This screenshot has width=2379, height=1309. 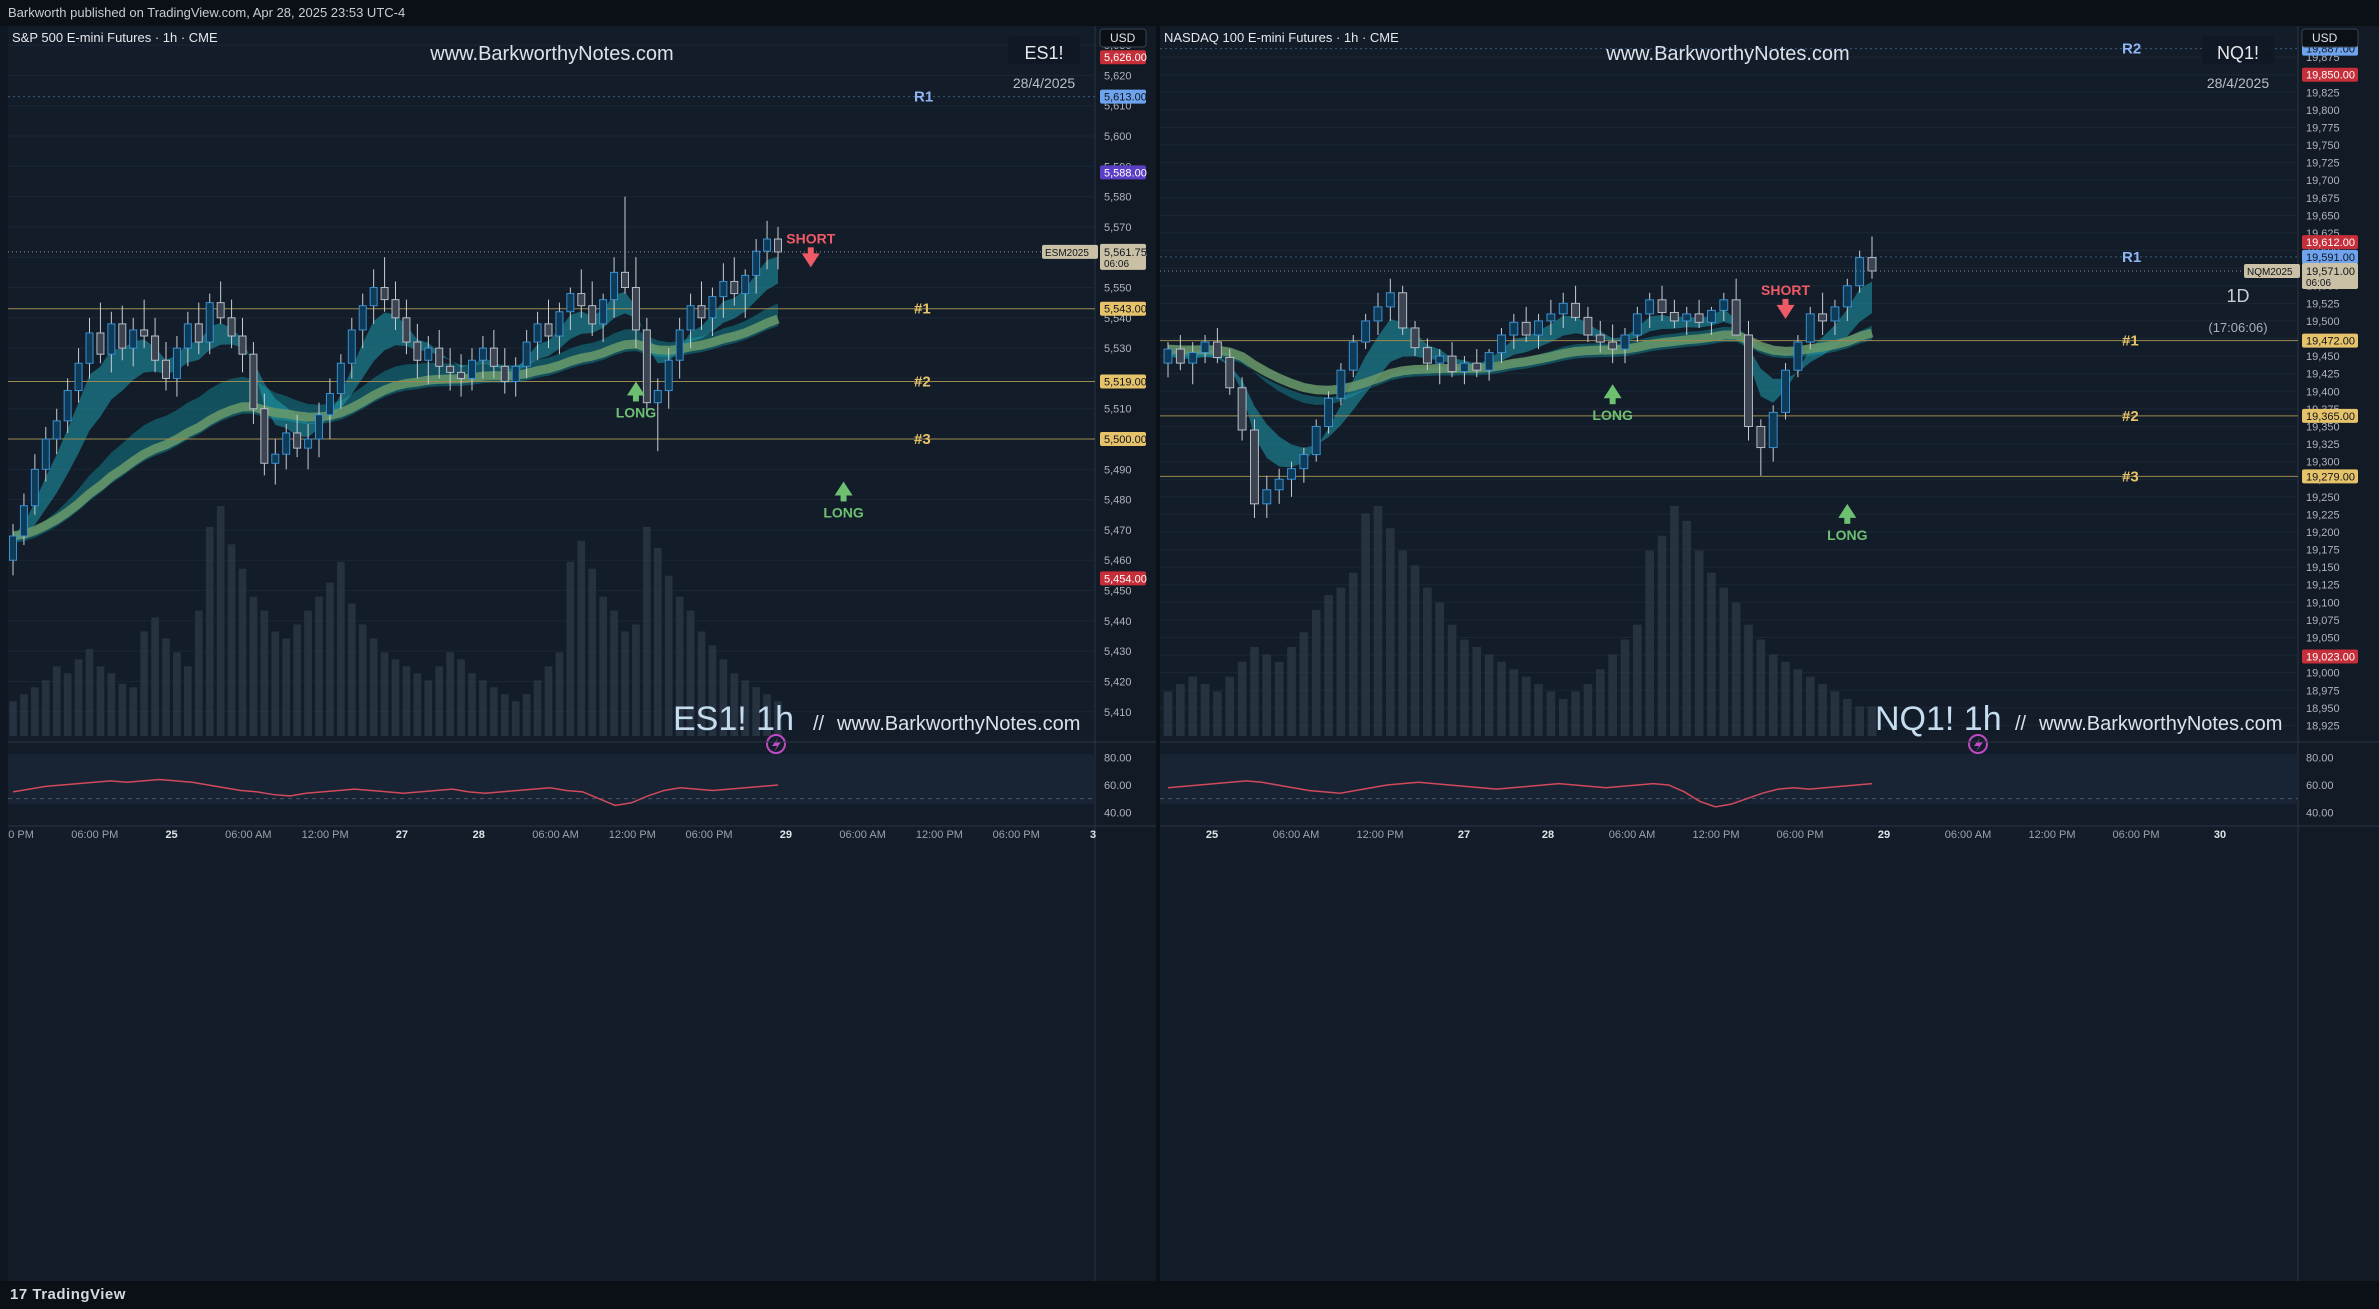 What do you see at coordinates (1118, 501) in the screenshot?
I see `y-tick-label: 5,480` at bounding box center [1118, 501].